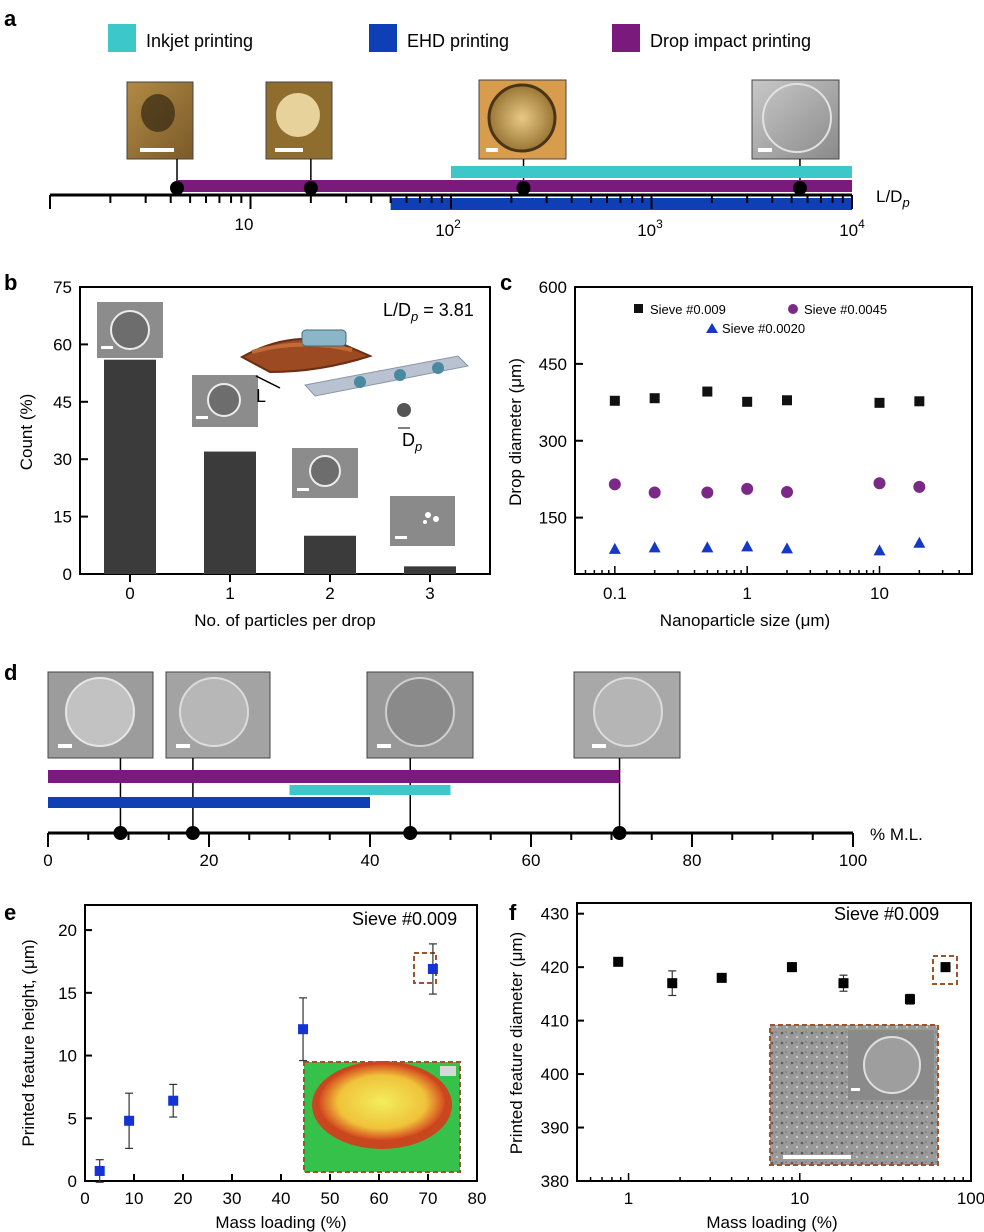 This screenshot has width=984, height=1232. Describe the element at coordinates (782, 980) in the screenshot. I see `points-f` at that location.